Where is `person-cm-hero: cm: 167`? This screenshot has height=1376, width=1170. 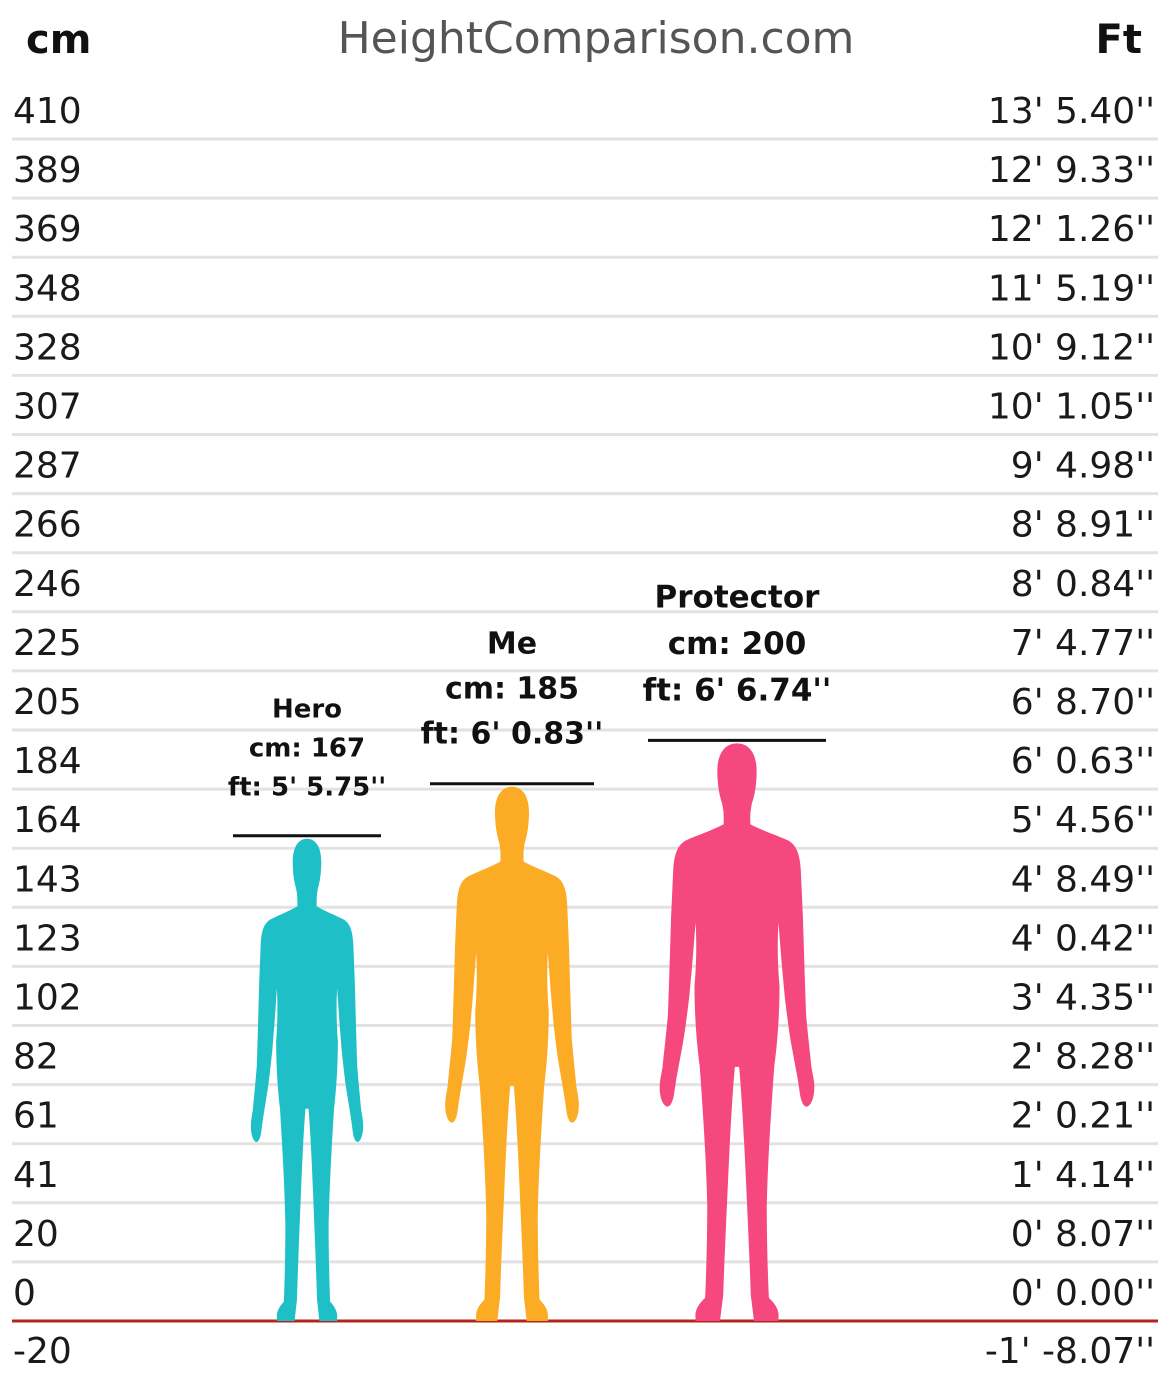 person-cm-hero: cm: 167 is located at coordinates (307, 749).